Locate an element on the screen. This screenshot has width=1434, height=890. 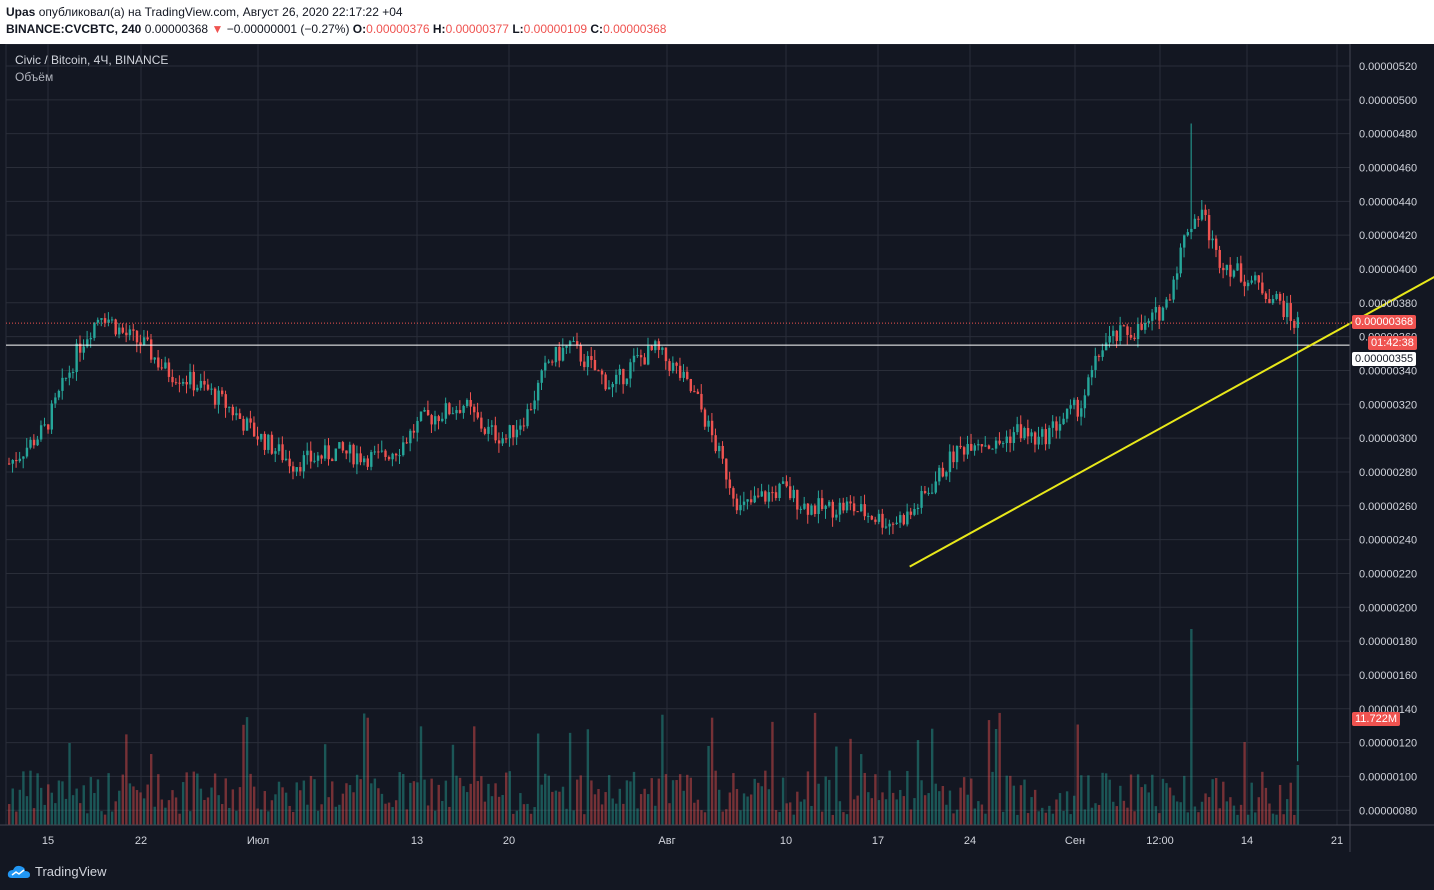
price-tick-label: 0.00000420 is located at coordinates (1388, 236).